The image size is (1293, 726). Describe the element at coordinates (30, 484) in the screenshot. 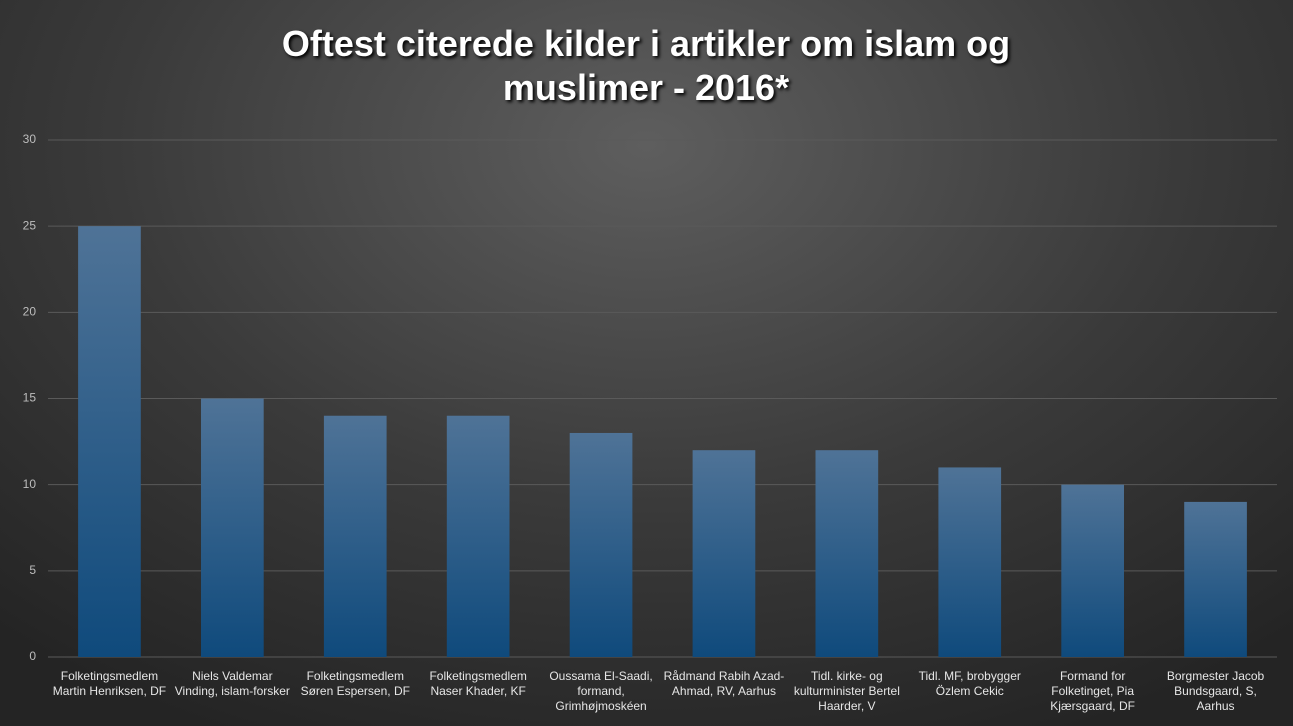

I see `y-tick-label: 10` at that location.